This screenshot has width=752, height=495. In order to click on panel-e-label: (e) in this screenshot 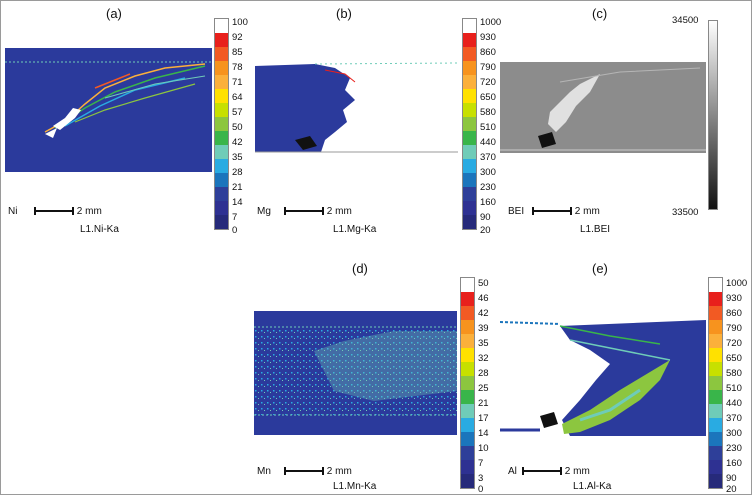, I will do `click(600, 268)`.